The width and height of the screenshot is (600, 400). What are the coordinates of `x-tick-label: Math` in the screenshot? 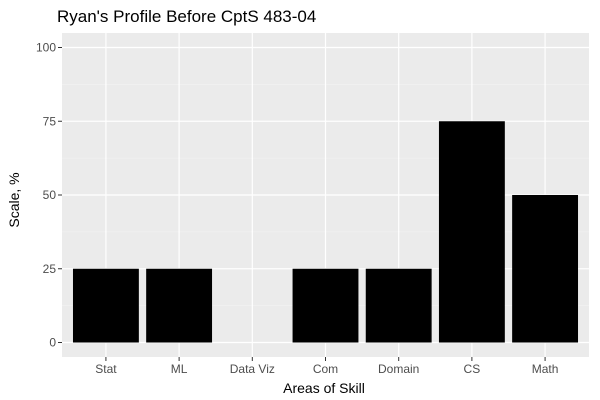 It's located at (545, 369).